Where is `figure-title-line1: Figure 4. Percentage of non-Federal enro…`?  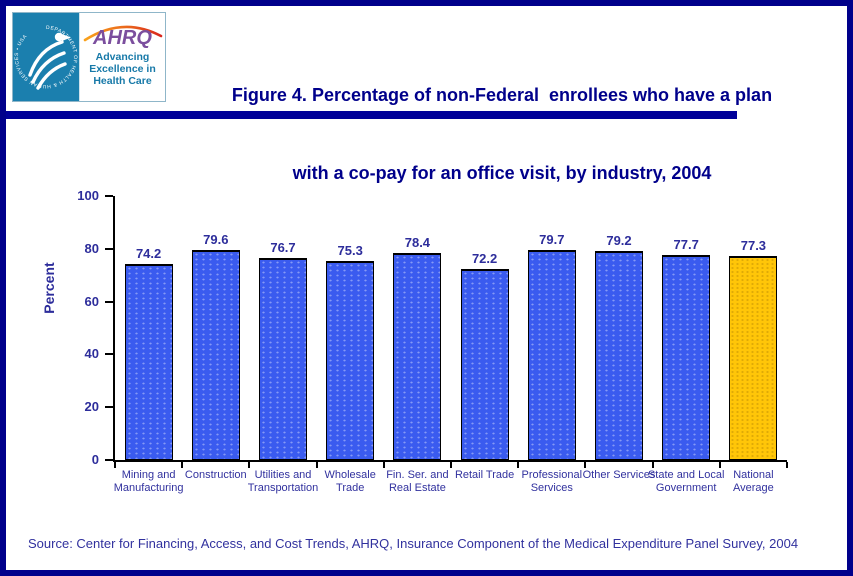 figure-title-line1: Figure 4. Percentage of non-Federal enro… is located at coordinates (502, 95).